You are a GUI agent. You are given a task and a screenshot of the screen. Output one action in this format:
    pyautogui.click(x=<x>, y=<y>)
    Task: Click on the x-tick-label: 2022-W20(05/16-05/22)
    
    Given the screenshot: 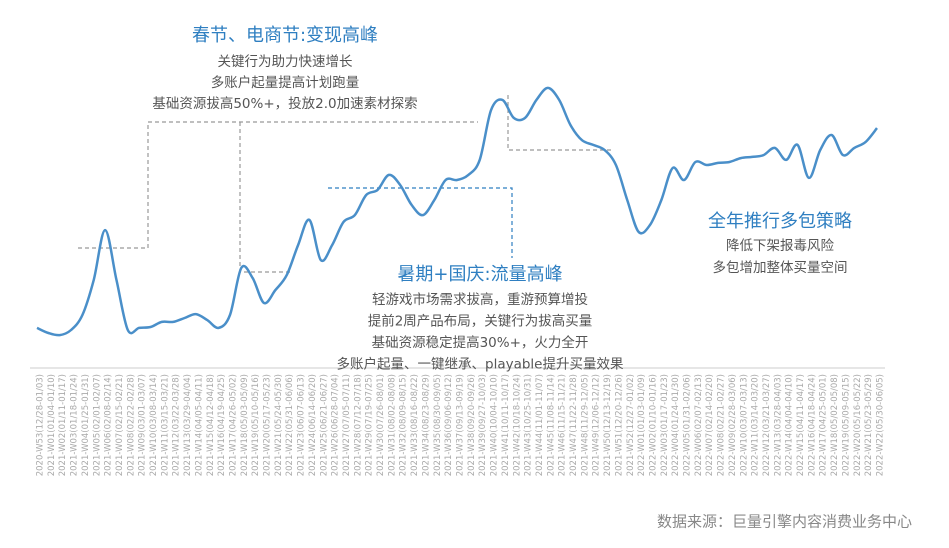 What is the action you would take?
    pyautogui.click(x=858, y=425)
    